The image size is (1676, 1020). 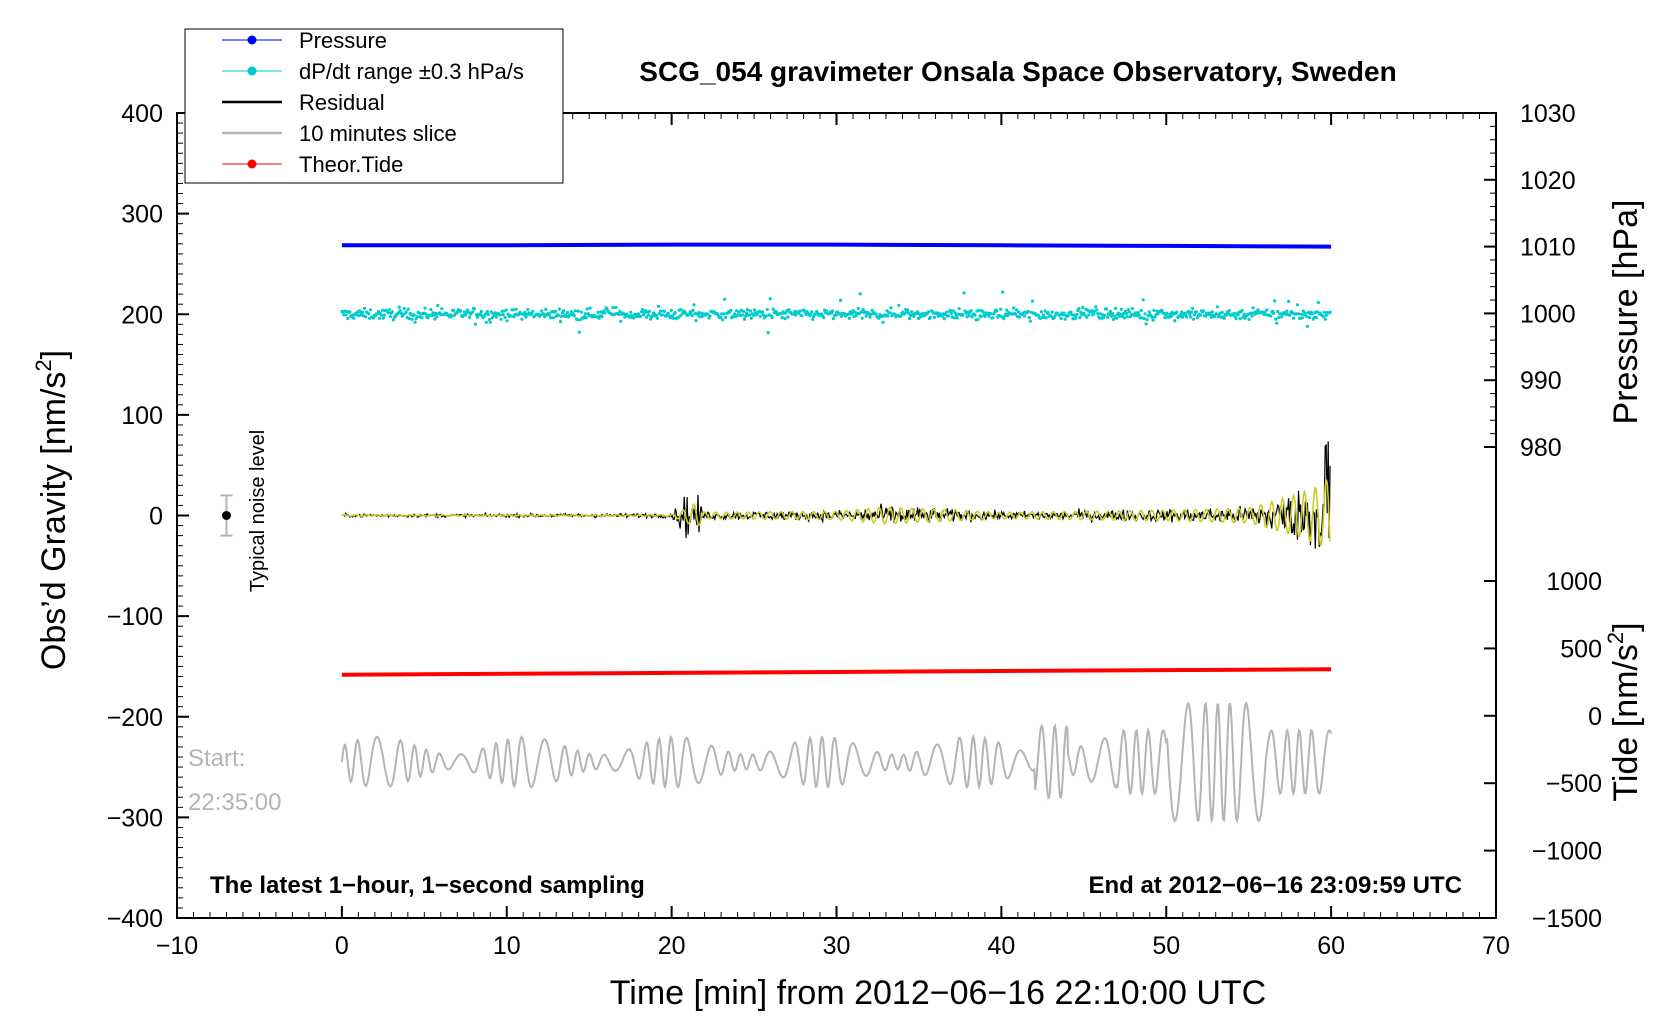 I want to click on x-tick-label: 50, so click(x=1166, y=946).